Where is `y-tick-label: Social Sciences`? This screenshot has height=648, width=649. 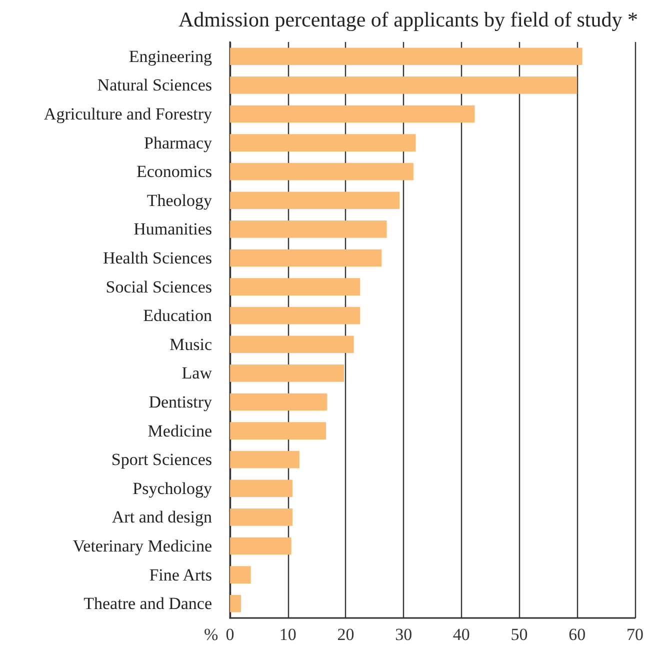 y-tick-label: Social Sciences is located at coordinates (159, 286).